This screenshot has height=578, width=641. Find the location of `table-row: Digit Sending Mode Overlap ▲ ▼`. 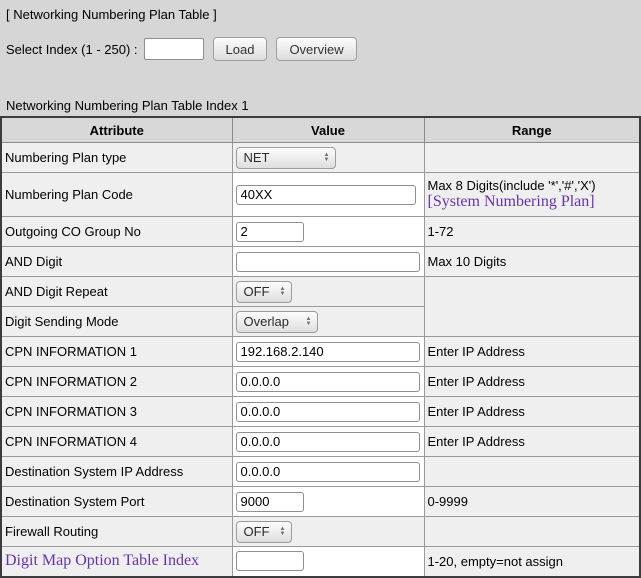

table-row: Digit Sending Mode Overlap ▲ ▼ is located at coordinates (320, 321).